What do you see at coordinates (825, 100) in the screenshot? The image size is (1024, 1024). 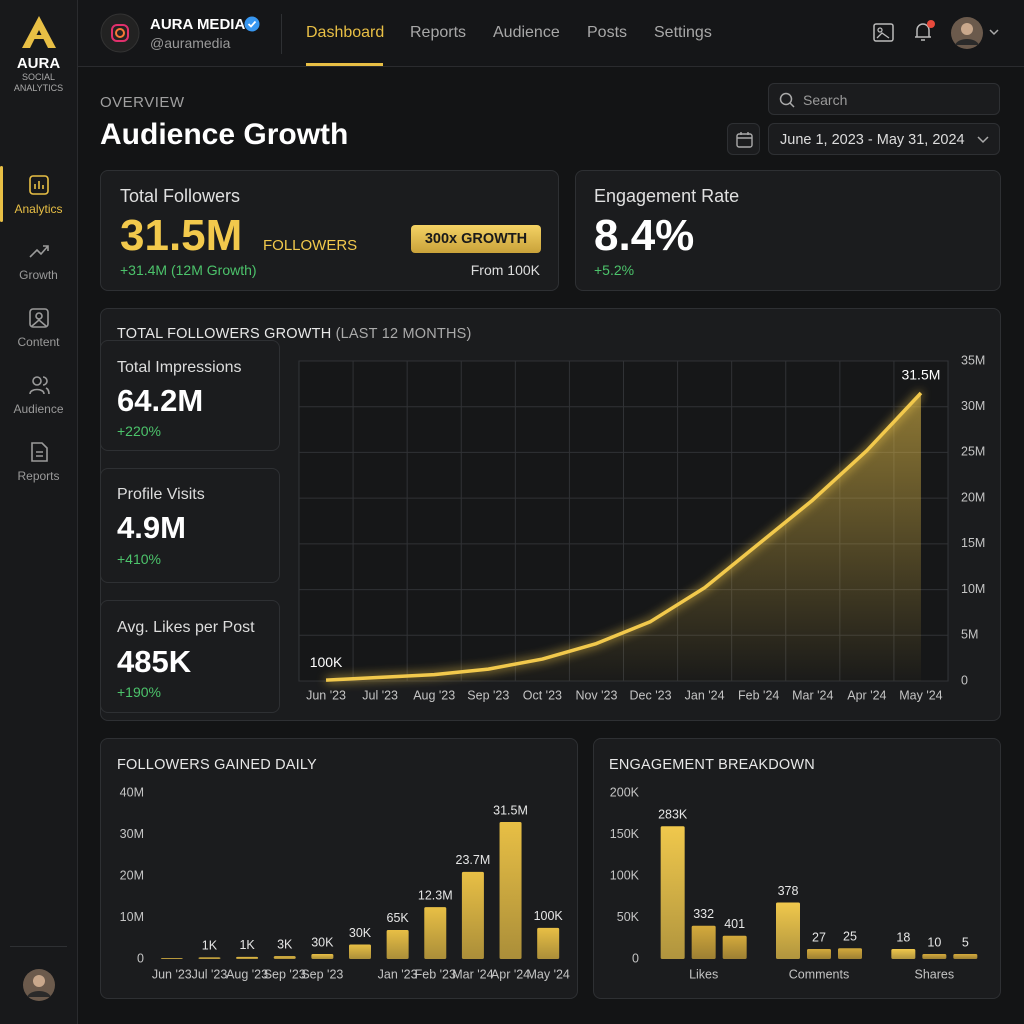 I see `search-placeholder: Search` at bounding box center [825, 100].